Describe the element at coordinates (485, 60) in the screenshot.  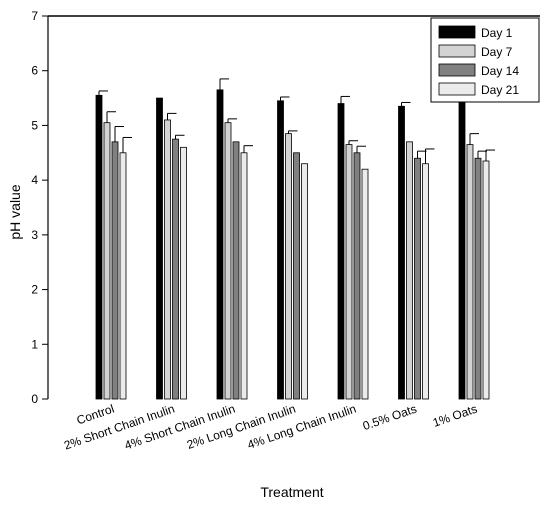
I see `legend: Day 1 Day 7 Day 14 Day 21` at that location.